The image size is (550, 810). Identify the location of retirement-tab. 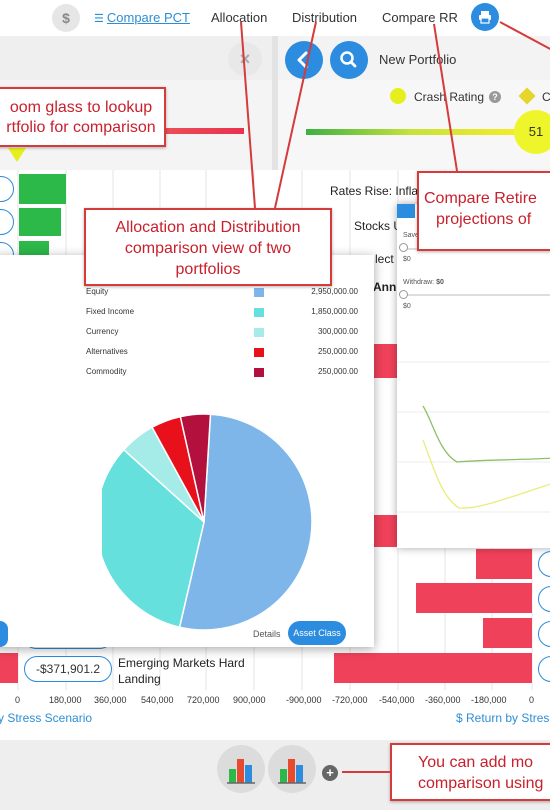
(406, 211).